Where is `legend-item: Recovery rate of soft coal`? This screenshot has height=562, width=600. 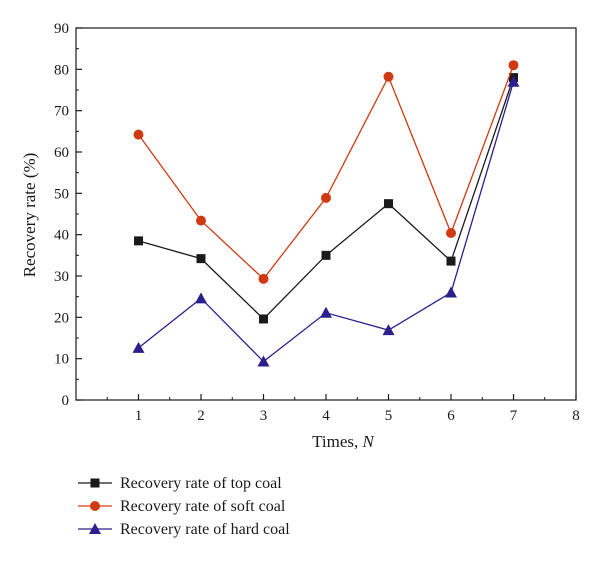 legend-item: Recovery rate of soft coal is located at coordinates (182, 506).